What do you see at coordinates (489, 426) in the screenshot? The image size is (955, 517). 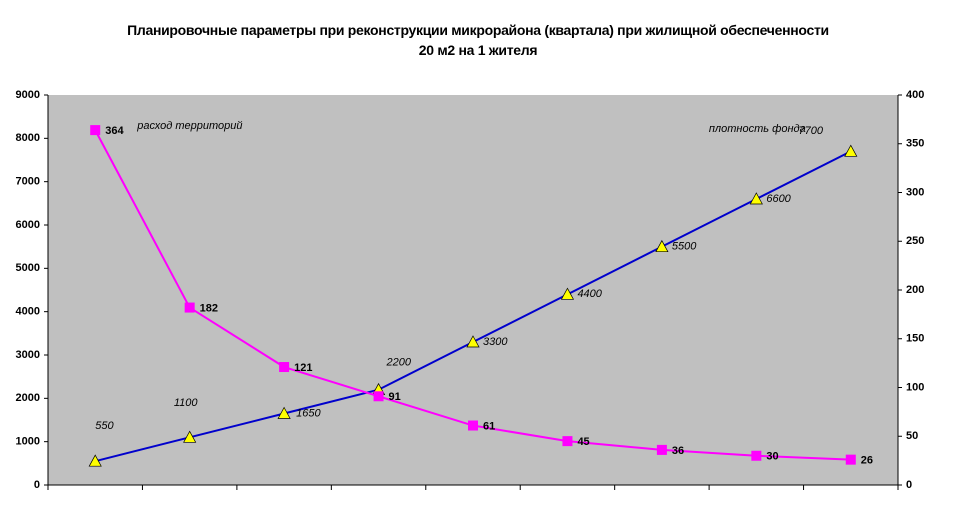 I see `data-label: 61` at bounding box center [489, 426].